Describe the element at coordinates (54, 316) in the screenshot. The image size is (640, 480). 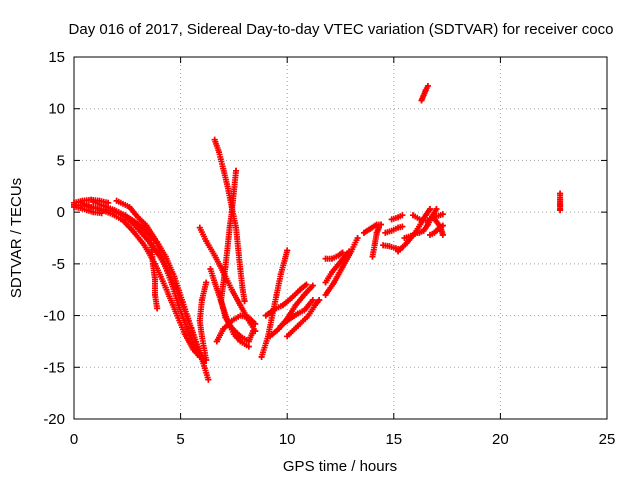
I see `y-tick-label: -10` at that location.